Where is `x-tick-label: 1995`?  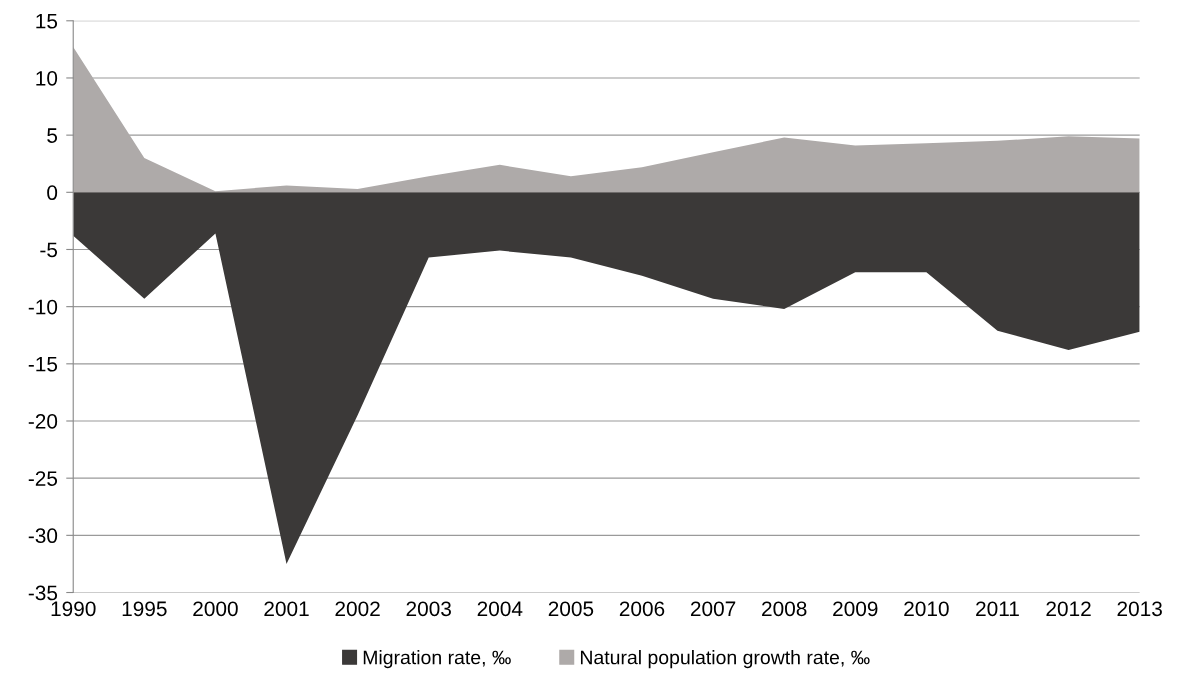
x-tick-label: 1995 is located at coordinates (144, 609).